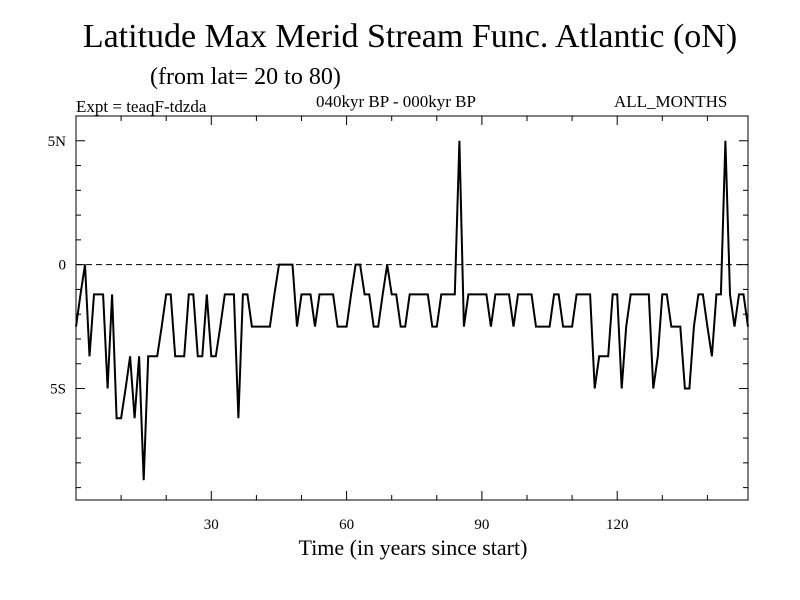 The image size is (800, 600). Describe the element at coordinates (671, 101) in the screenshot. I see `months-label: ALL_MONTHS` at that location.